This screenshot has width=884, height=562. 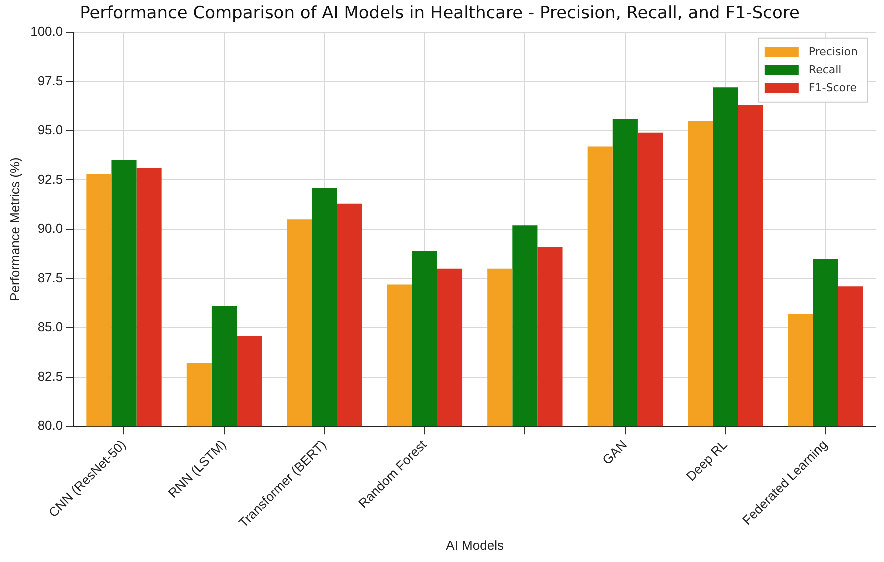 I want to click on x-axis-title: AI Models, so click(x=475, y=545).